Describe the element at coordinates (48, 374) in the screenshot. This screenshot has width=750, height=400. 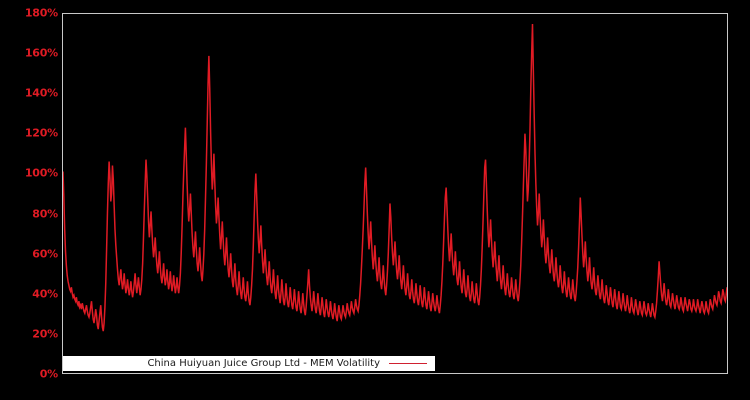
I see `y-tick-label: 0%` at that location.